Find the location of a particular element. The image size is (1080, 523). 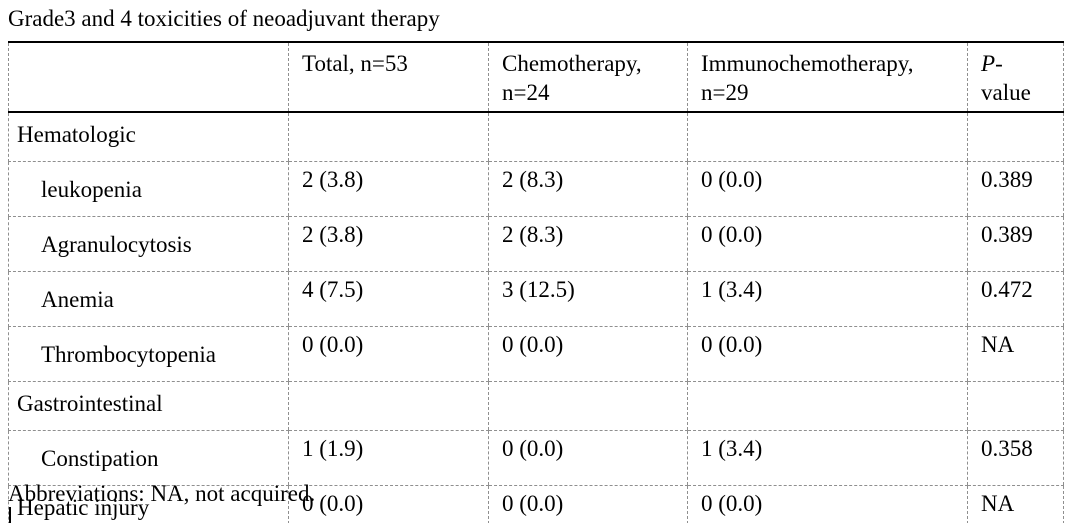

row-label: Constipation is located at coordinates (148, 458).